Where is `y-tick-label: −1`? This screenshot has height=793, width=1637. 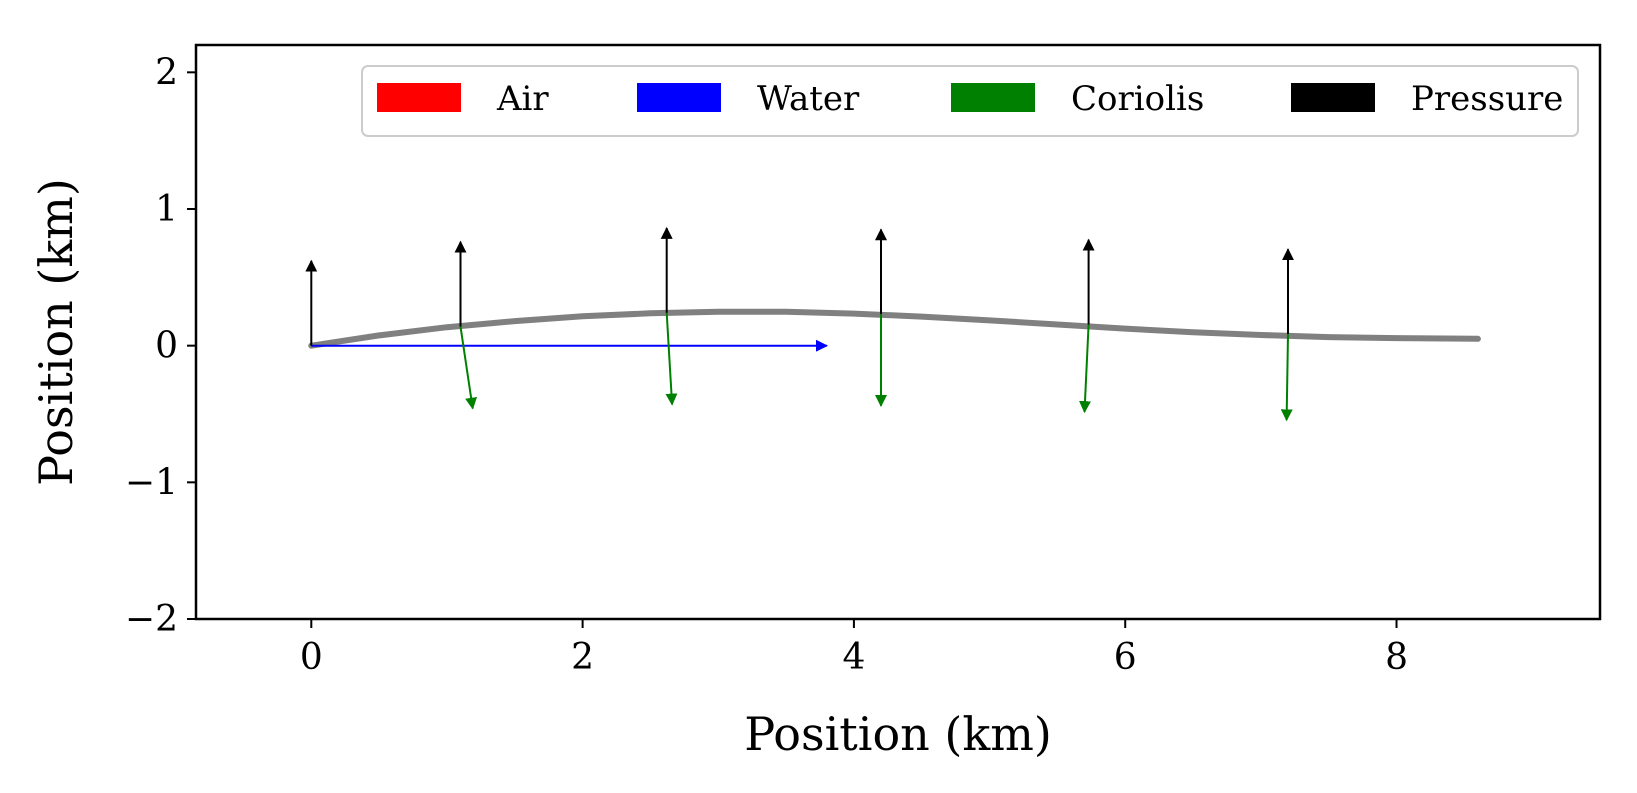 y-tick-label: −1 is located at coordinates (151, 482).